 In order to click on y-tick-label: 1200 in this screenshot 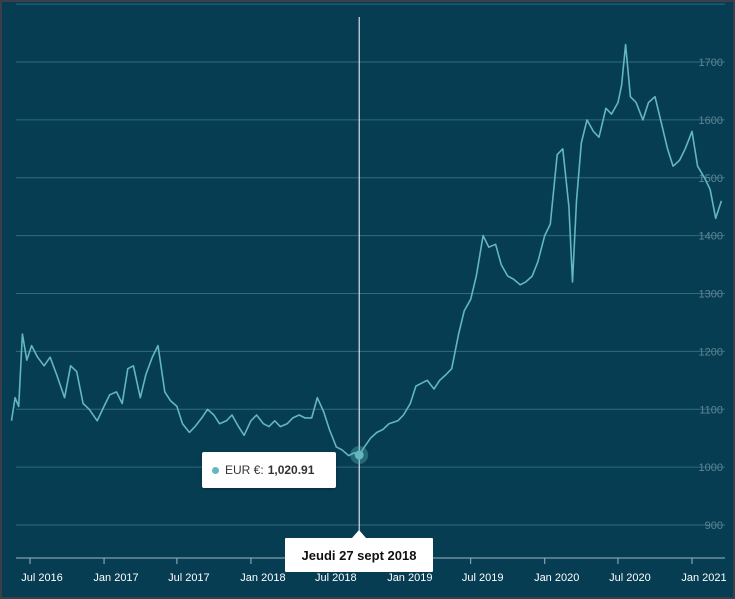, I will do `click(711, 352)`.